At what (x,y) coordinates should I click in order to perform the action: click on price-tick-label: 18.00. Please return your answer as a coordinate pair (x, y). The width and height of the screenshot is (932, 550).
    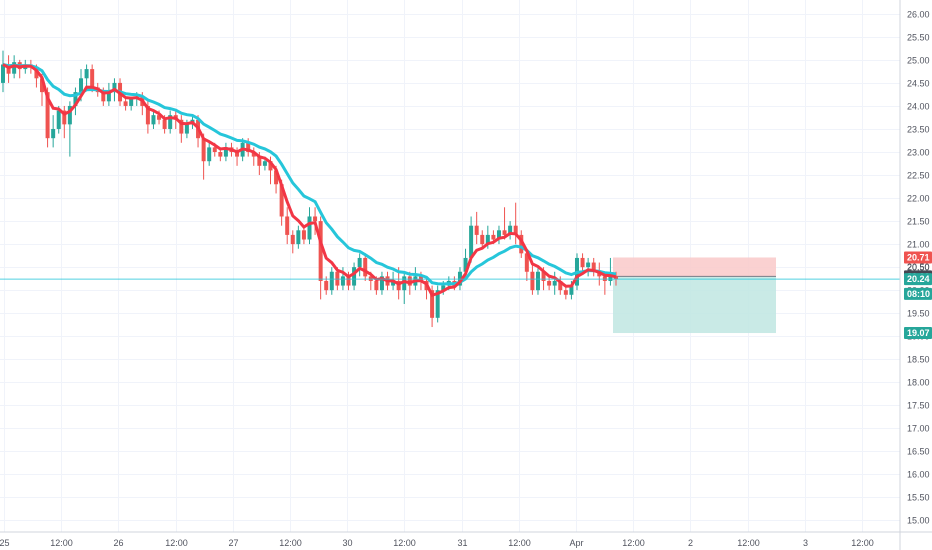
    Looking at the image, I should click on (918, 383).